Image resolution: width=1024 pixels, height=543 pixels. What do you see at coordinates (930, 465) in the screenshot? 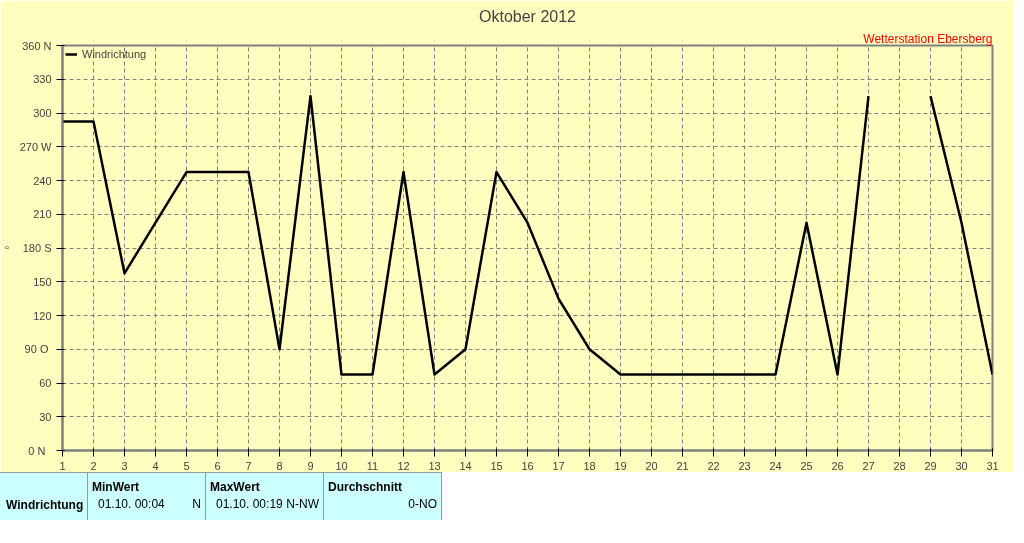
I see `x-tick-label: 29` at bounding box center [930, 465].